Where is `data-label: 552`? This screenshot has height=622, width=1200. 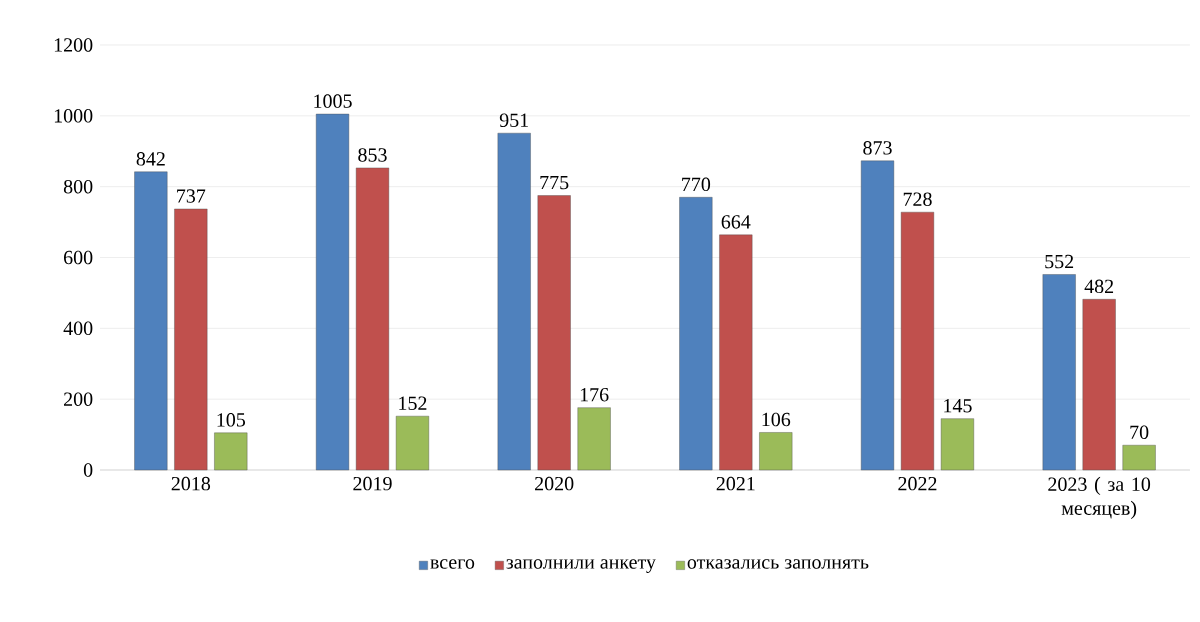
data-label: 552 is located at coordinates (1059, 261).